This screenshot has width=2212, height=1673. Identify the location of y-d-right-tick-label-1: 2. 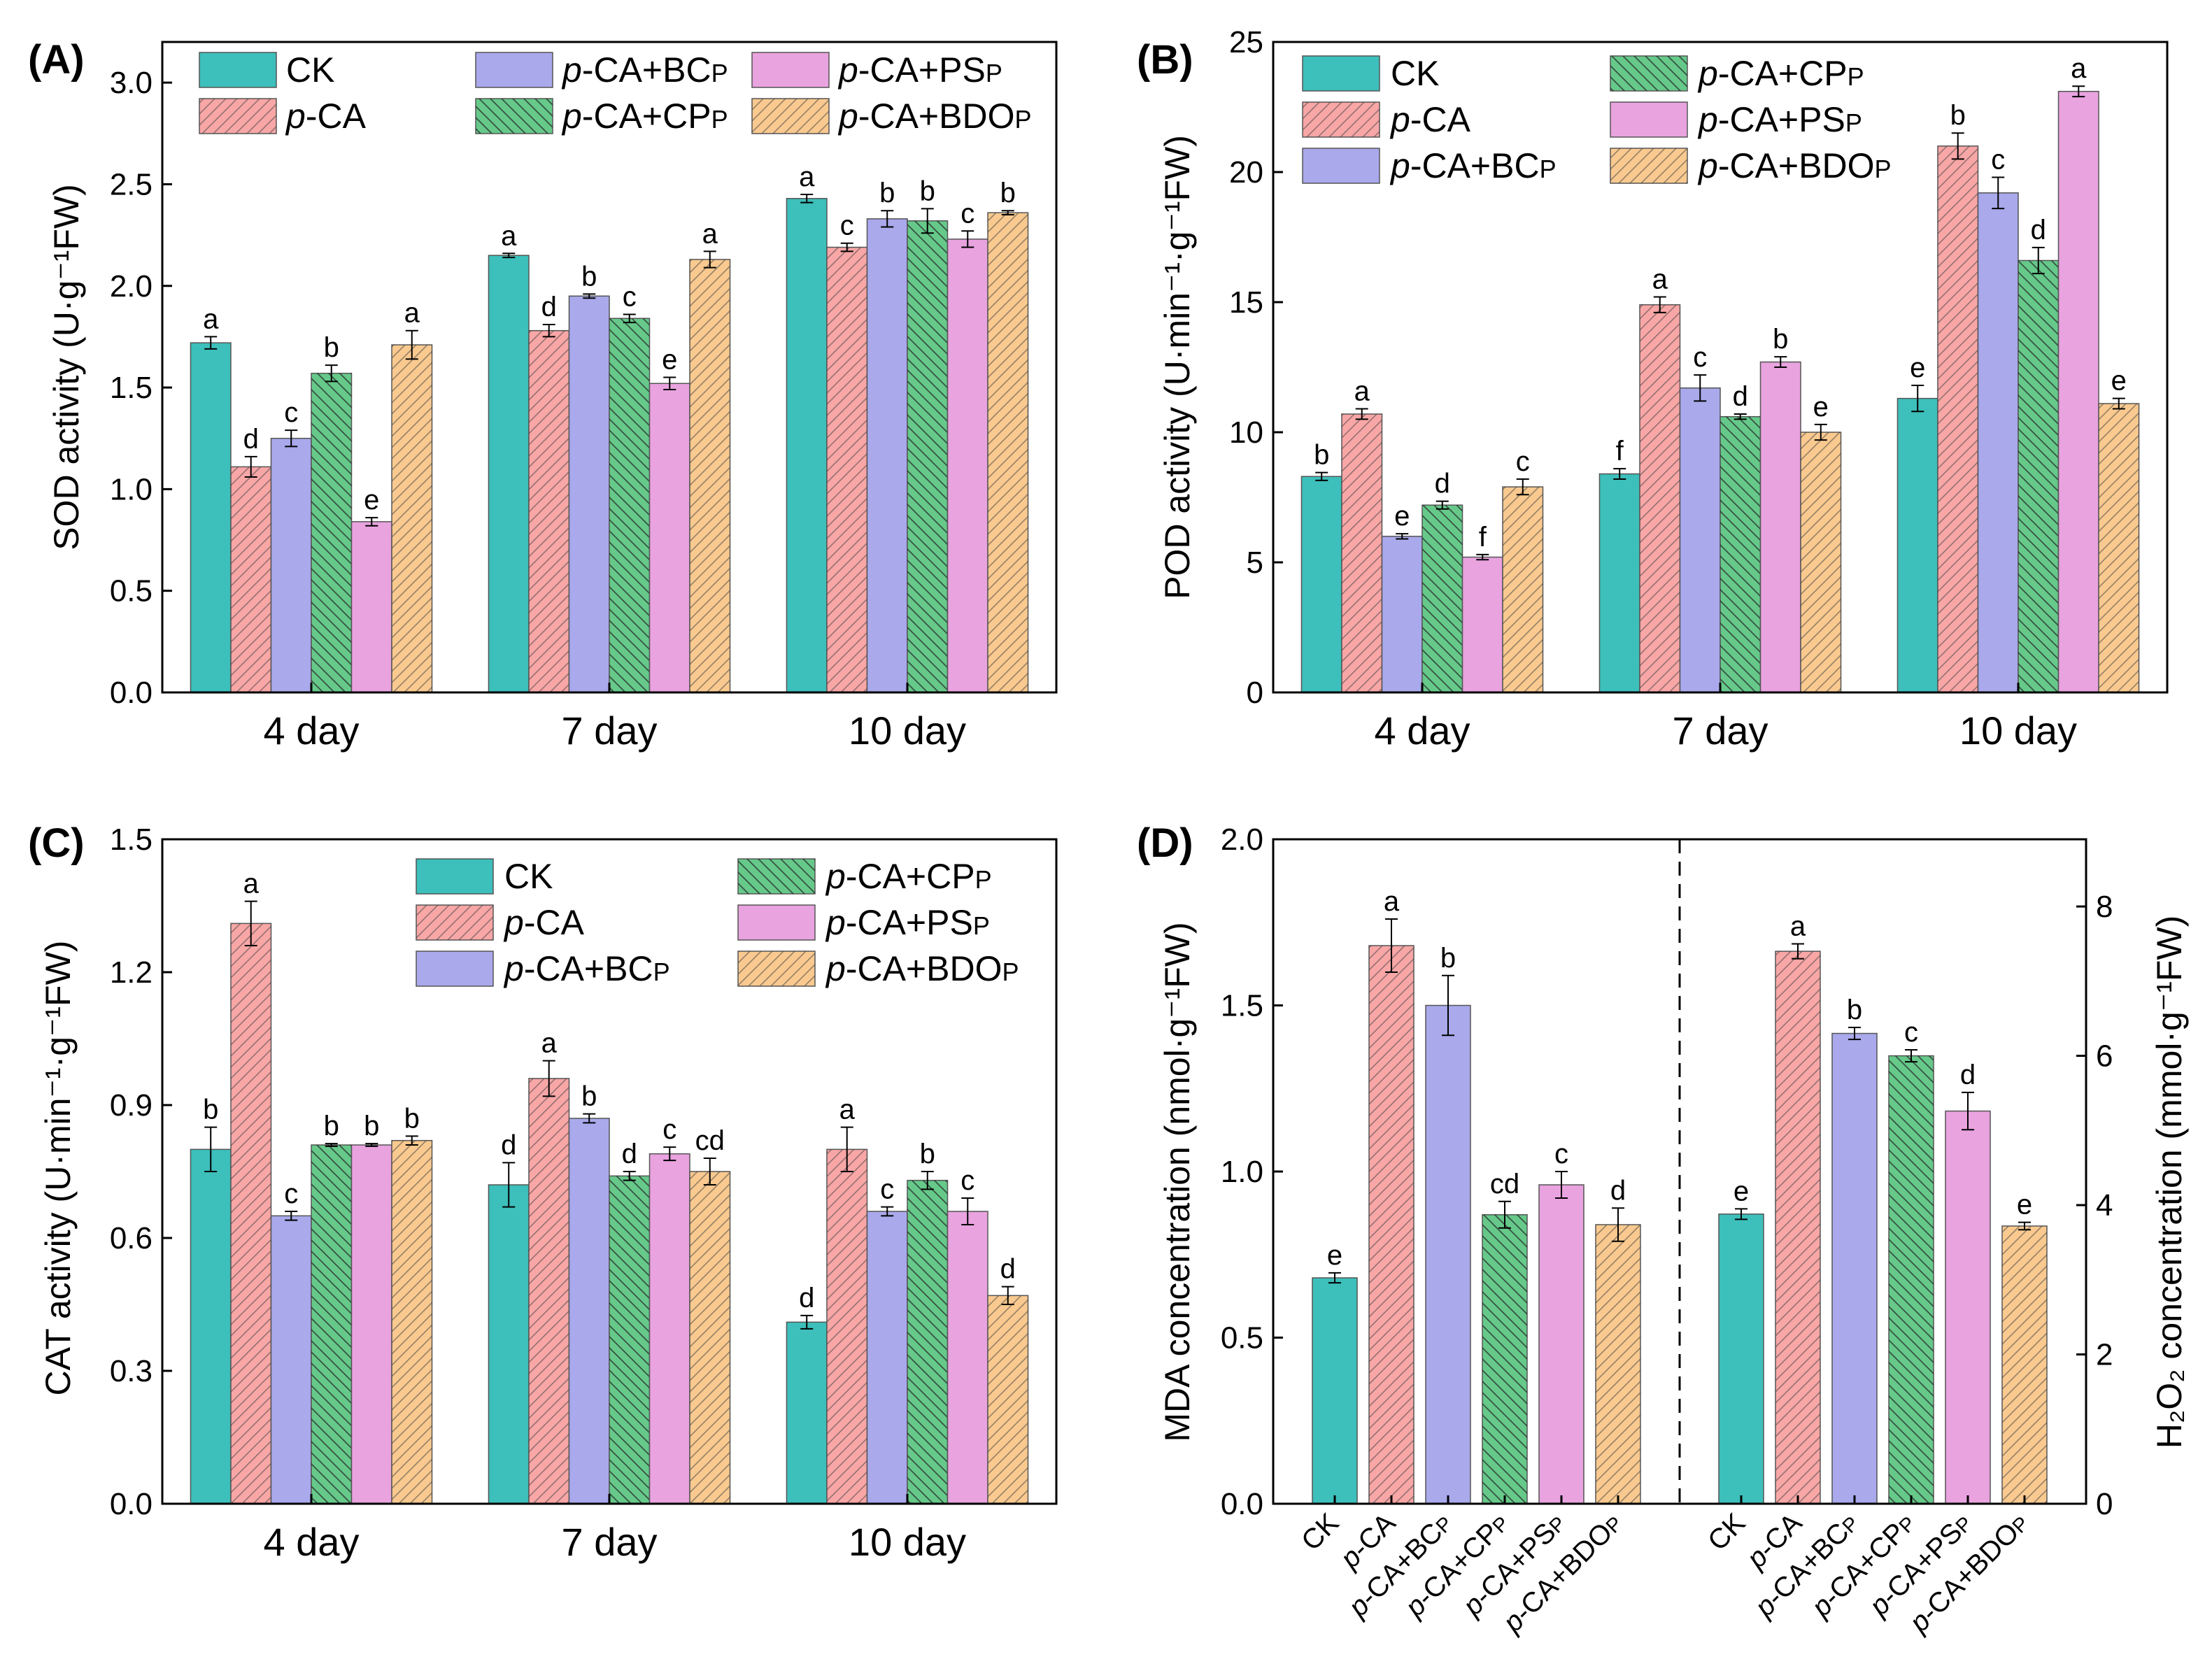
(2104, 1355).